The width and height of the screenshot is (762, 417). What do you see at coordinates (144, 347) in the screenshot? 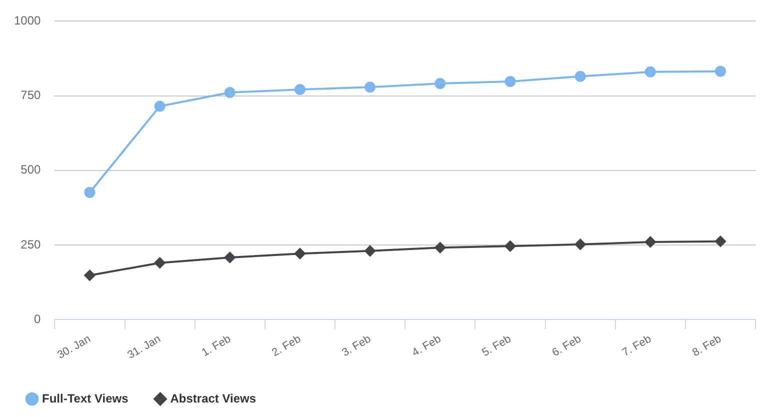
I see `x-tick-label: 31. Jan` at bounding box center [144, 347].